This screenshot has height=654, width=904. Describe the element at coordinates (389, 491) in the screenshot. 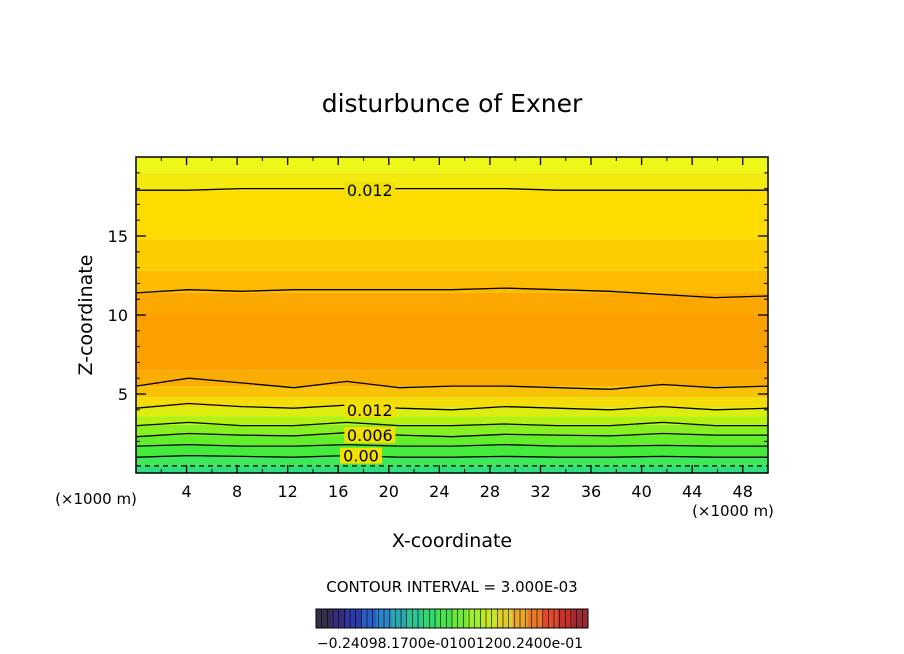

I see `x-tick-label-4: 20` at that location.